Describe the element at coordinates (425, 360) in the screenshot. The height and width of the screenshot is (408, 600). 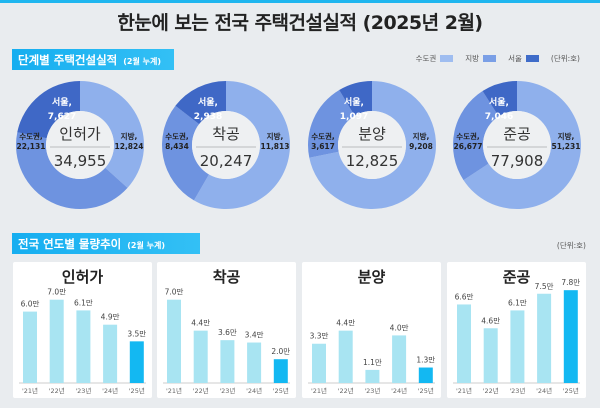
I see `data-label: 1.3만` at that location.